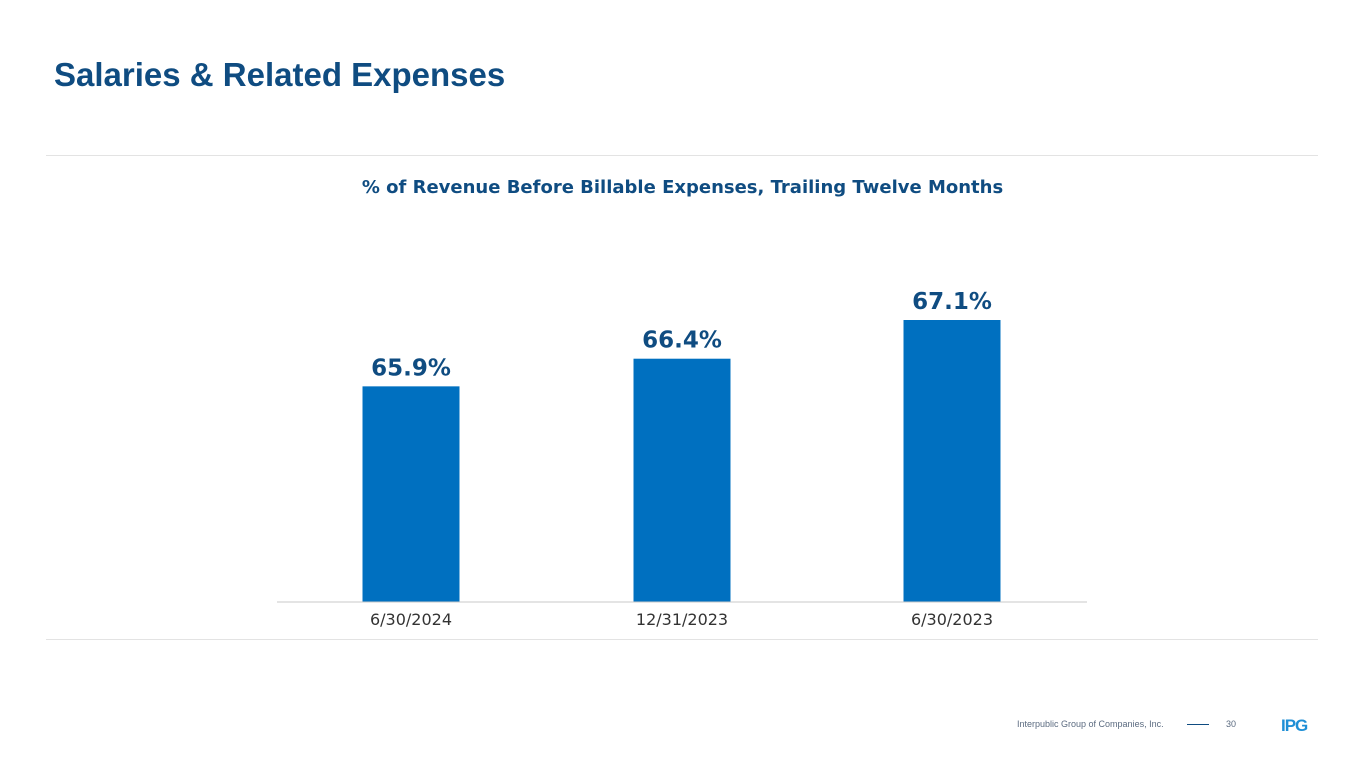  I want to click on data-label-2: 67.1%, so click(952, 302).